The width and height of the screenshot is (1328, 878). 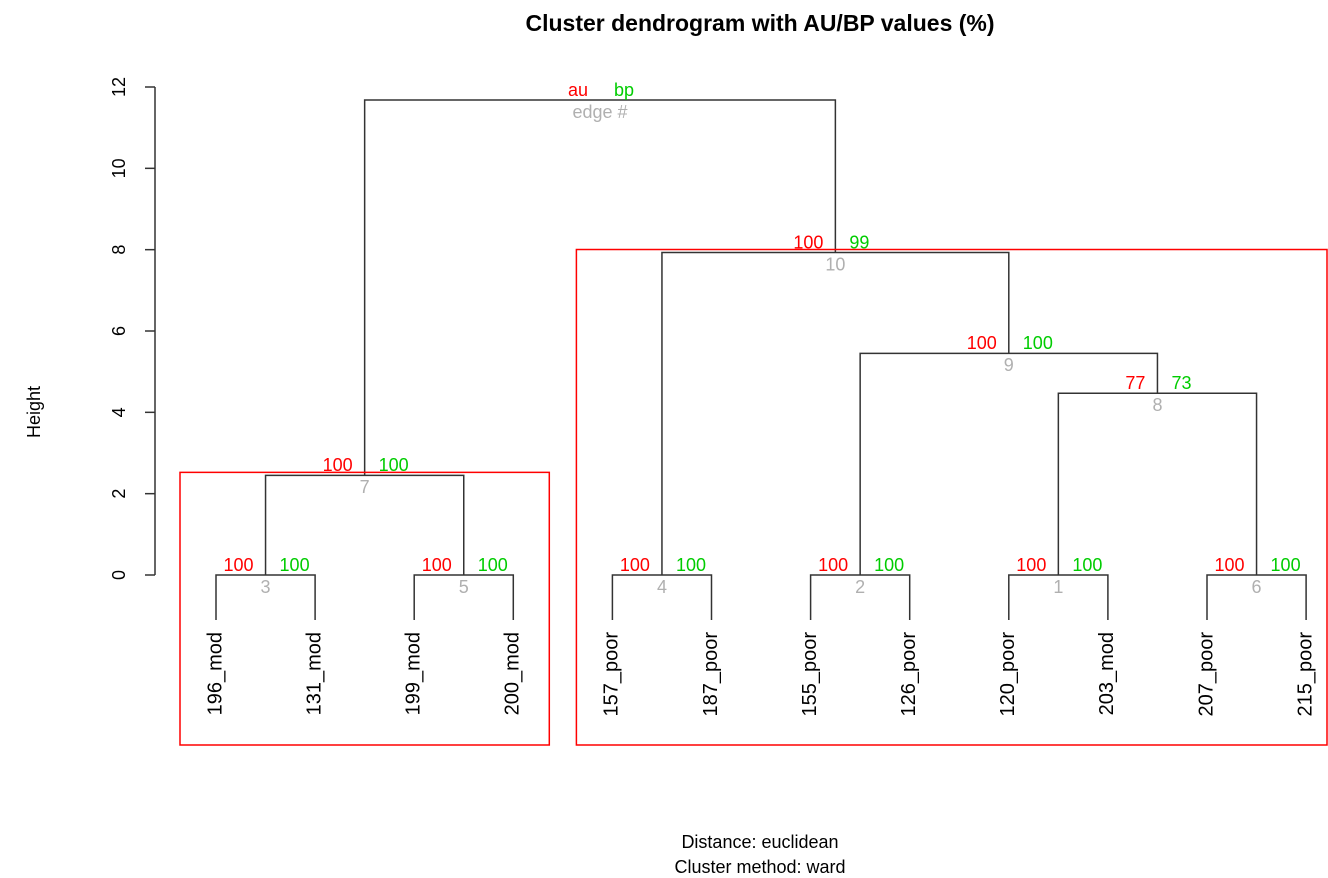 What do you see at coordinates (119, 331) in the screenshot?
I see `y-tick-label: 6` at bounding box center [119, 331].